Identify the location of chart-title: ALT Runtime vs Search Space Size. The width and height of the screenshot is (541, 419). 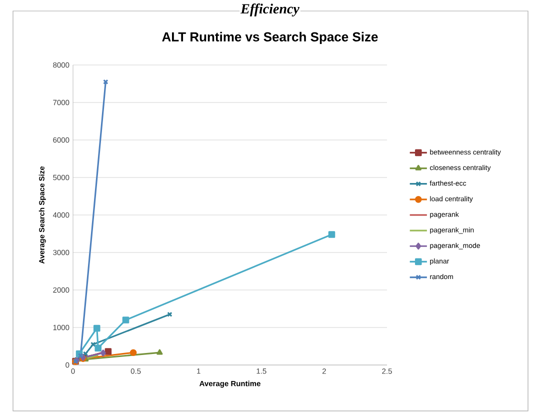
(270, 38).